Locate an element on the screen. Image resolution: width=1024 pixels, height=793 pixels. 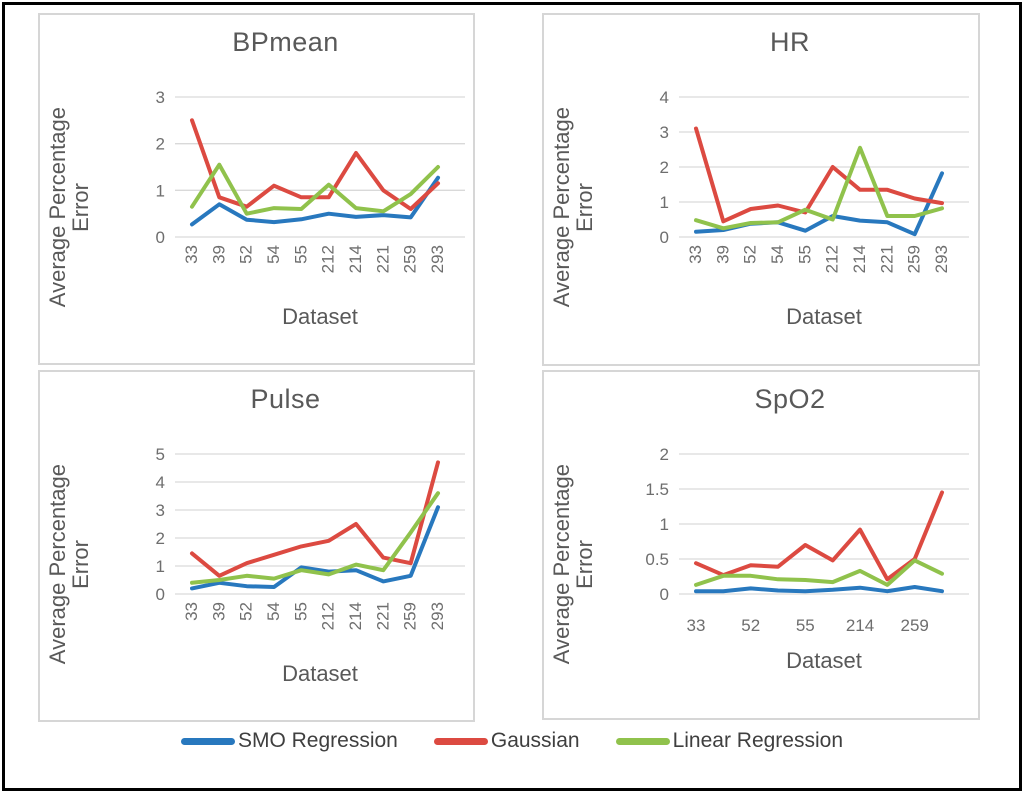
legend-swatch-smo-regression is located at coordinates (207, 741).